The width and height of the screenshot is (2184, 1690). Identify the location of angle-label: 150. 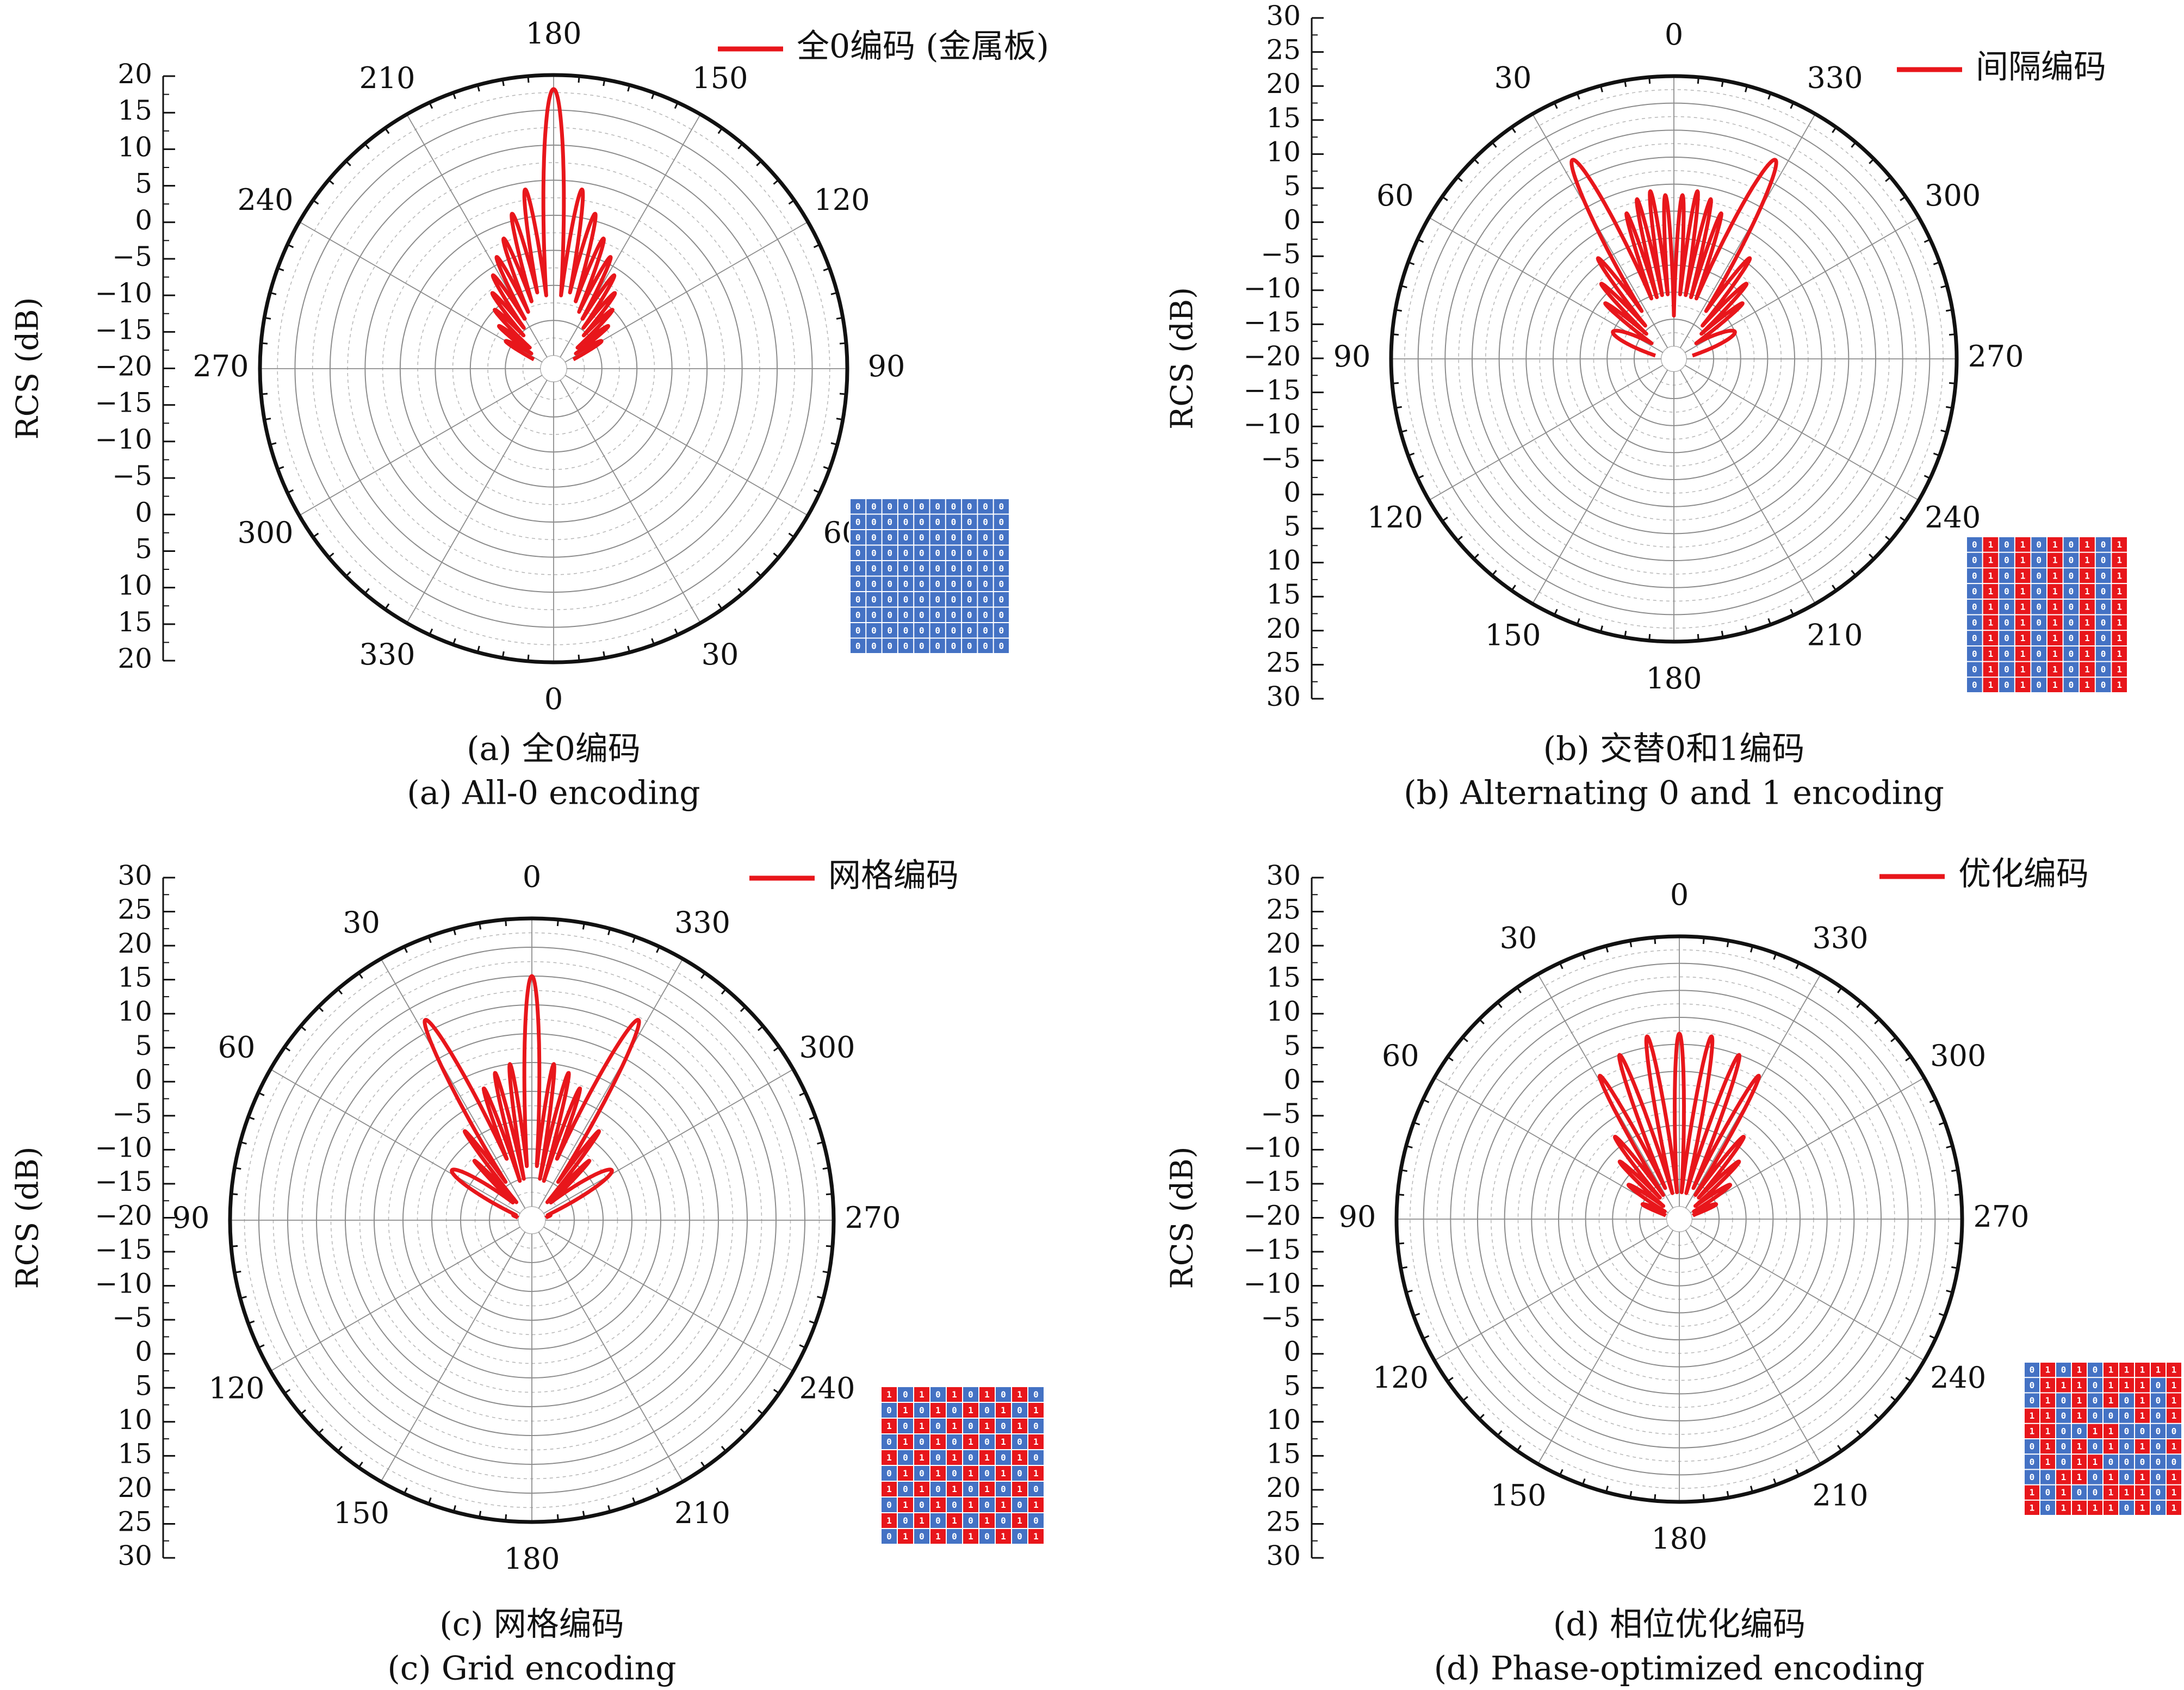
(1513, 635).